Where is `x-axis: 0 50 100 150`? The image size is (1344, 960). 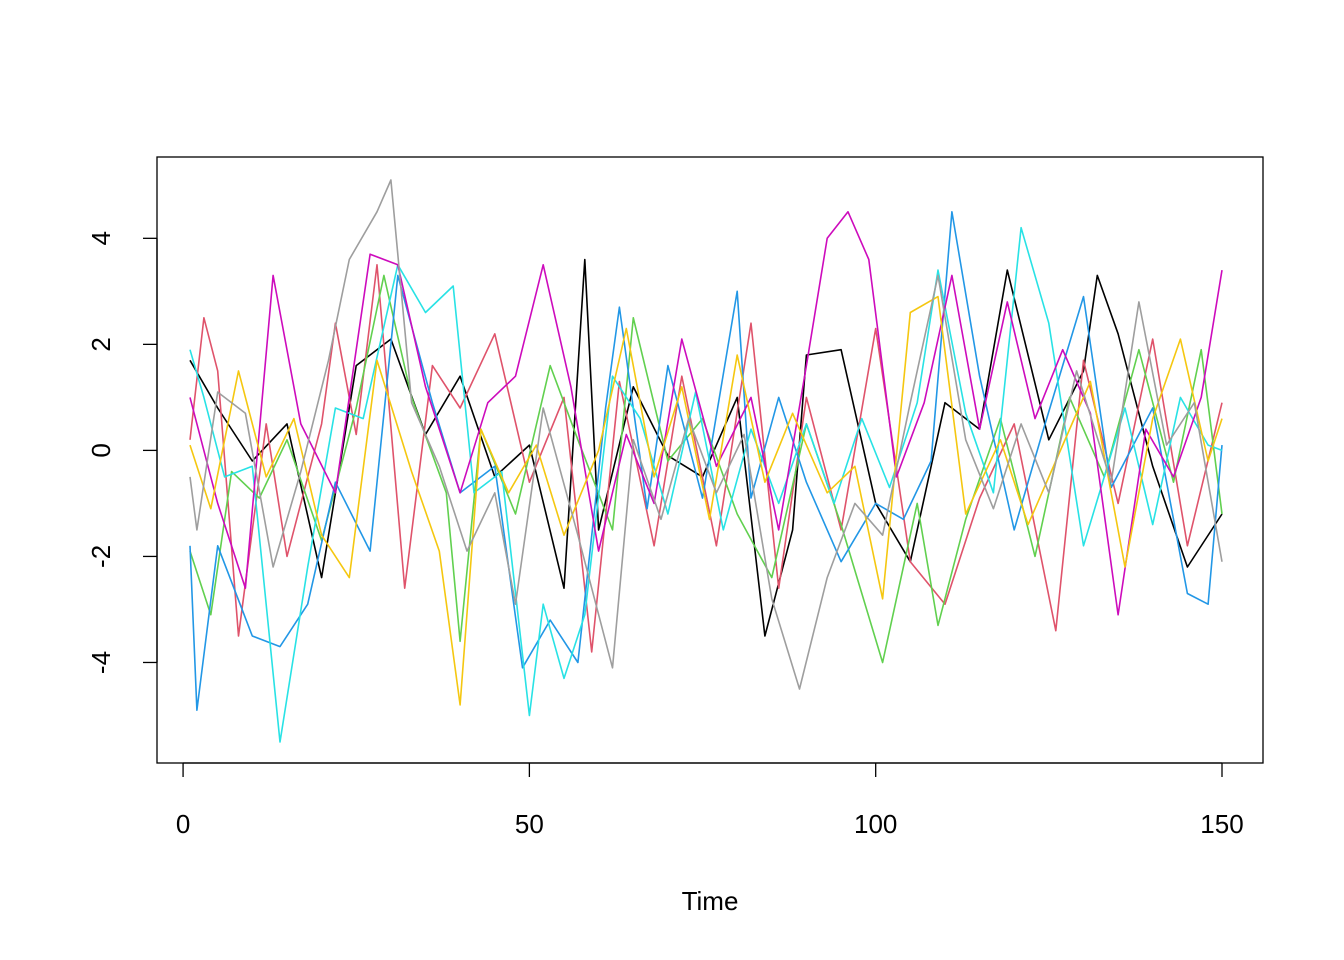 x-axis: 0 50 100 150 is located at coordinates (710, 800).